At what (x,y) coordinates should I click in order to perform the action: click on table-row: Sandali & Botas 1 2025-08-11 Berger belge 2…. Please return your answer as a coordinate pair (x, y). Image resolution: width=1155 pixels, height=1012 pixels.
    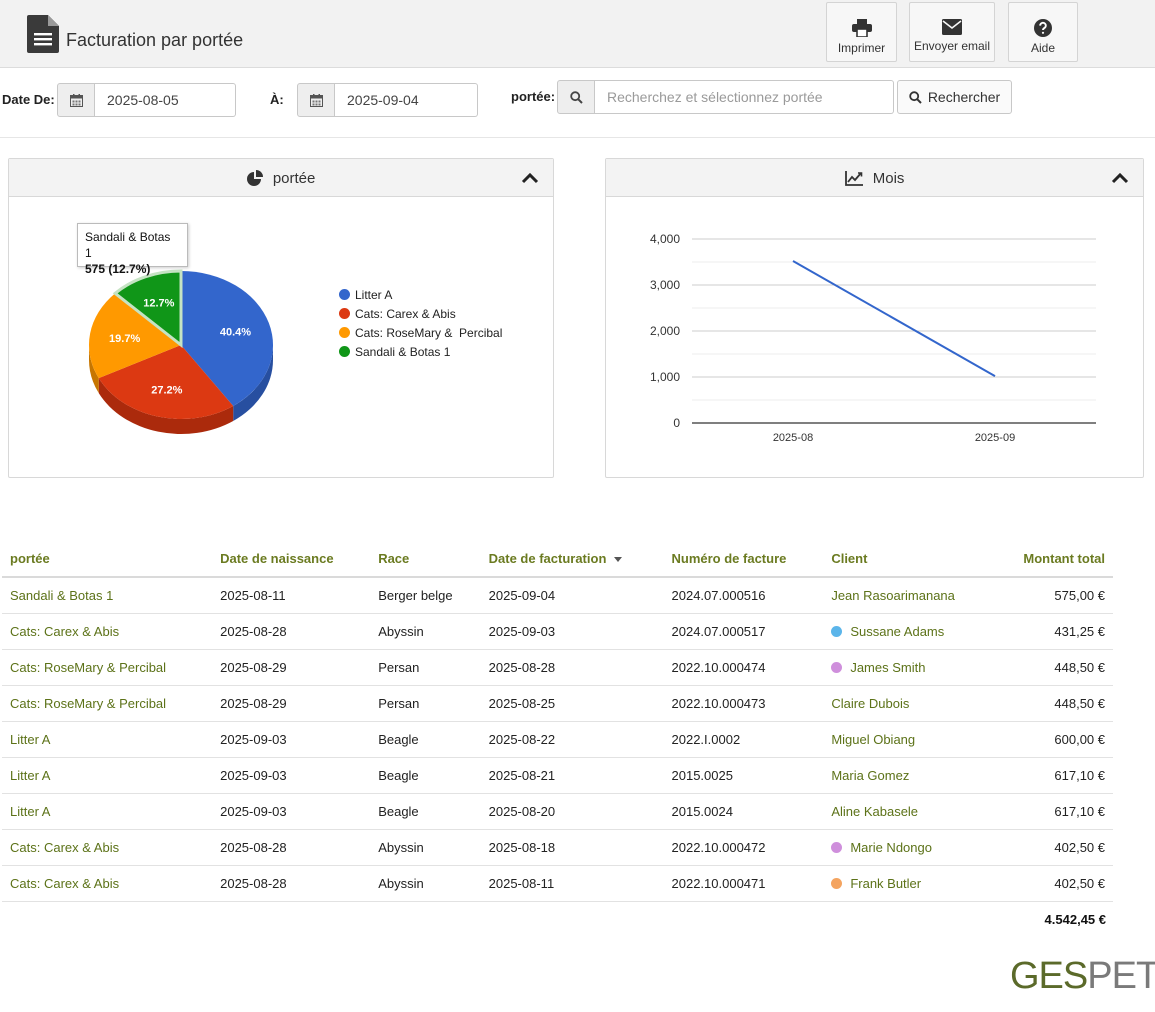
    Looking at the image, I should click on (557, 595).